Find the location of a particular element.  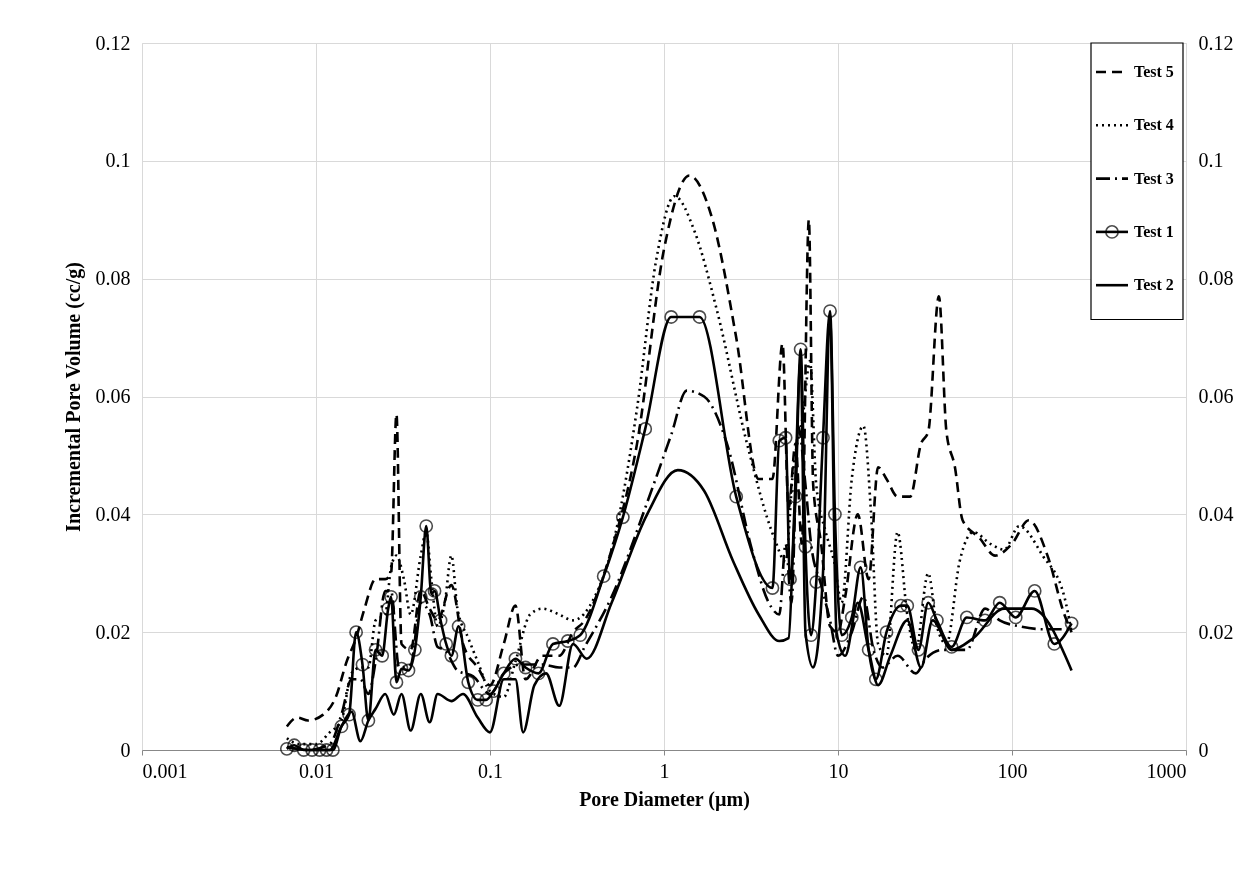

y-tick-label: 0.04 is located at coordinates (113, 513).